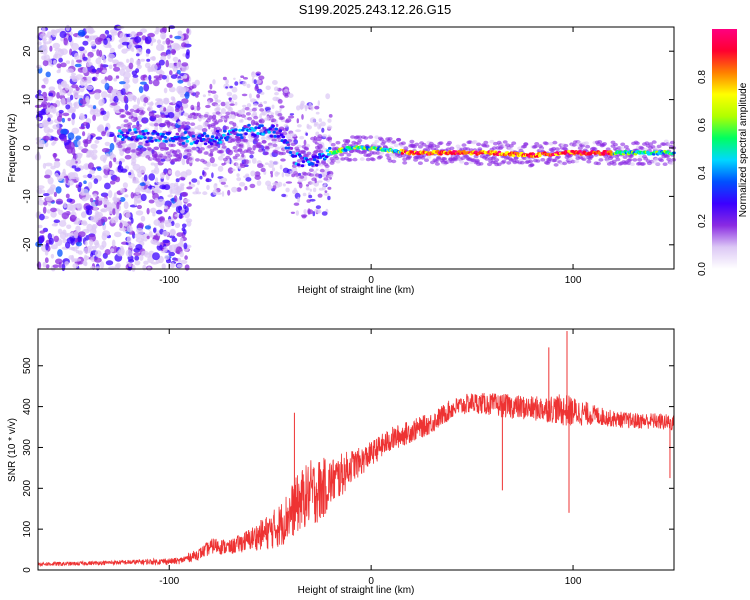 Image resolution: width=750 pixels, height=600 pixels. I want to click on spectrogram-x-tick-label: -100, so click(169, 280).